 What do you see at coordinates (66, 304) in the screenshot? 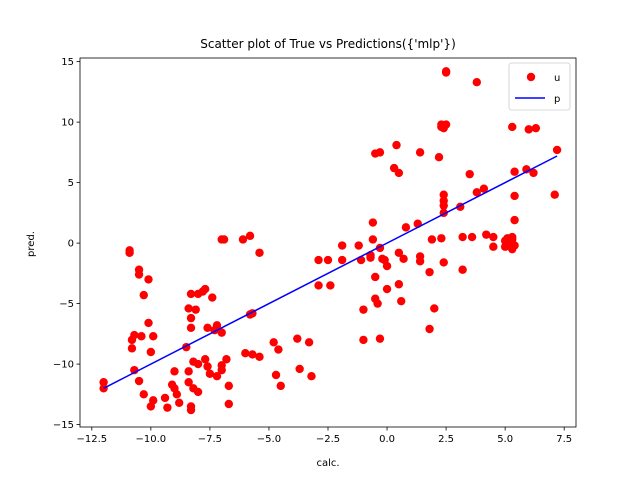
I see `y-tick-label: −5` at bounding box center [66, 304].